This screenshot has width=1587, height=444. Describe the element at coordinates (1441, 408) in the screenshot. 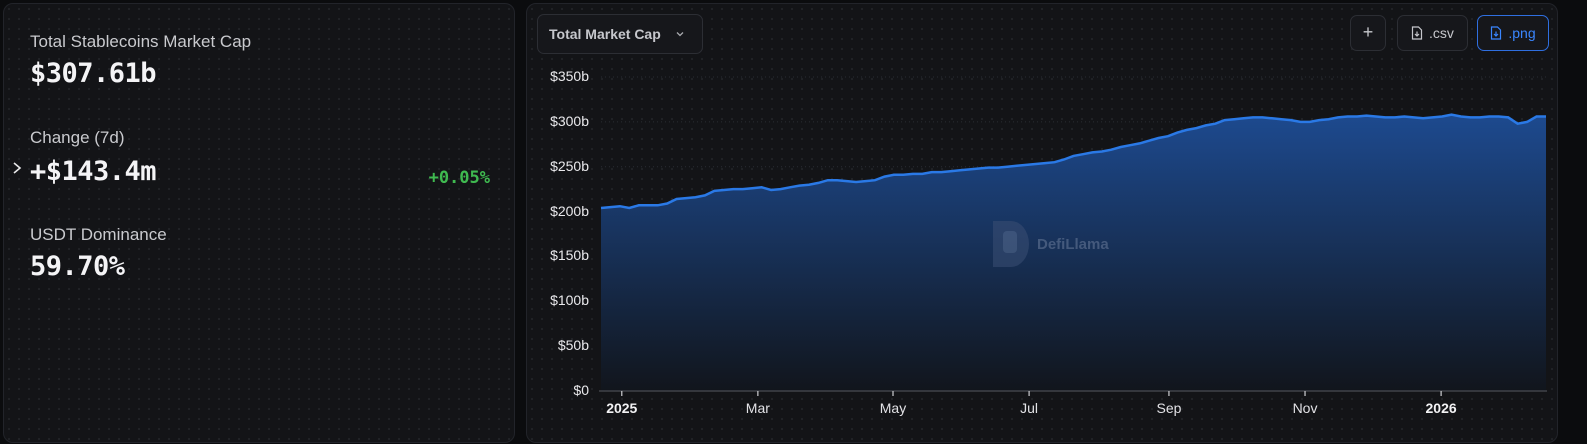

I see `x-tick-label: 2026` at that location.